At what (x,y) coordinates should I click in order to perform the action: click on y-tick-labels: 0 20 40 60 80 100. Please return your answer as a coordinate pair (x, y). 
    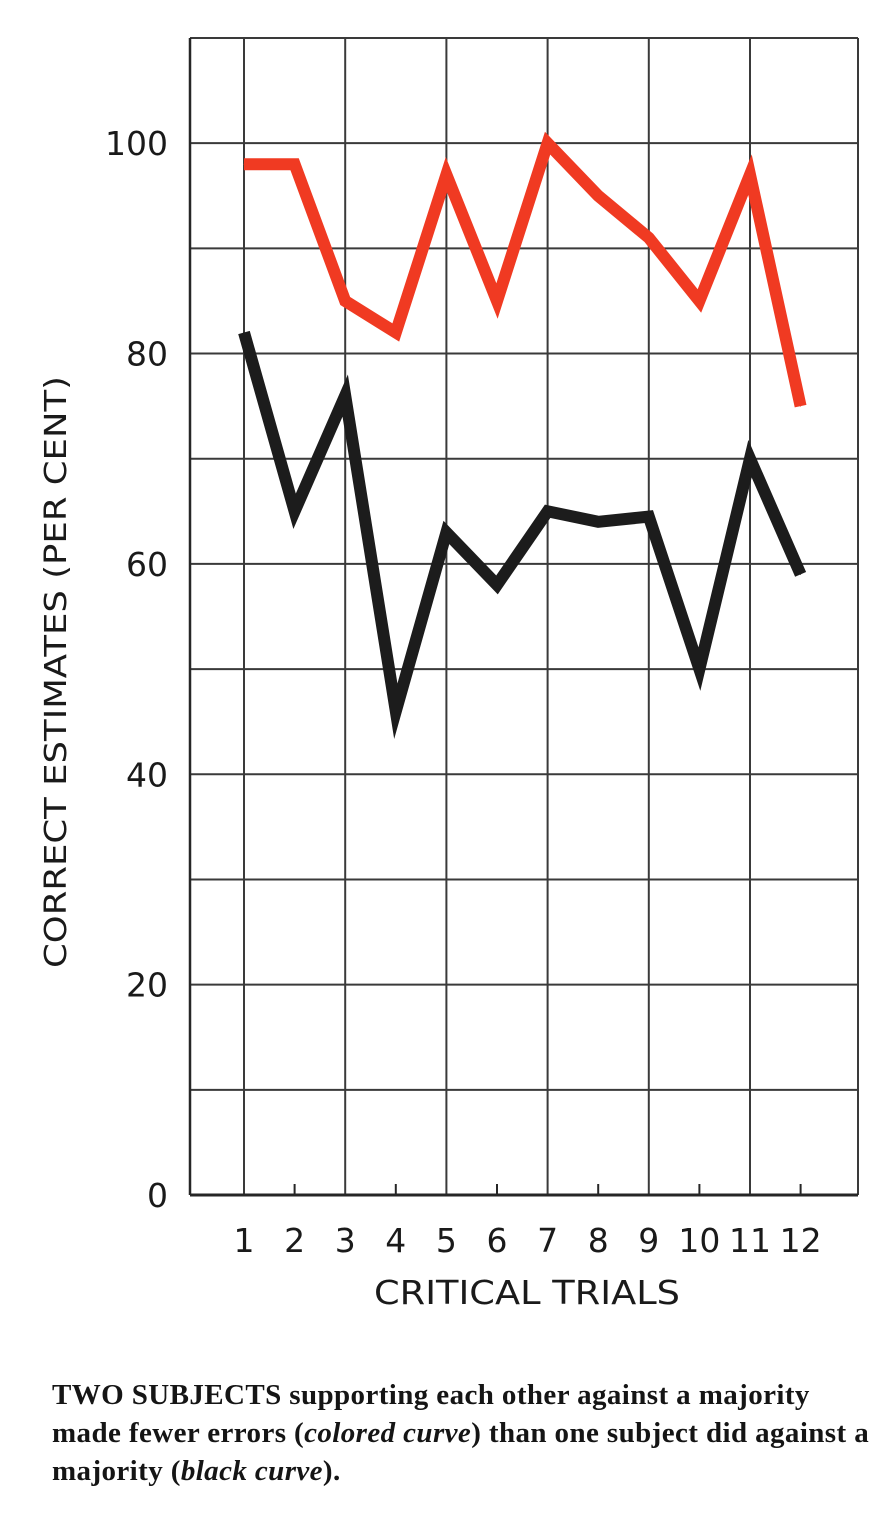
    Looking at the image, I should click on (136, 669).